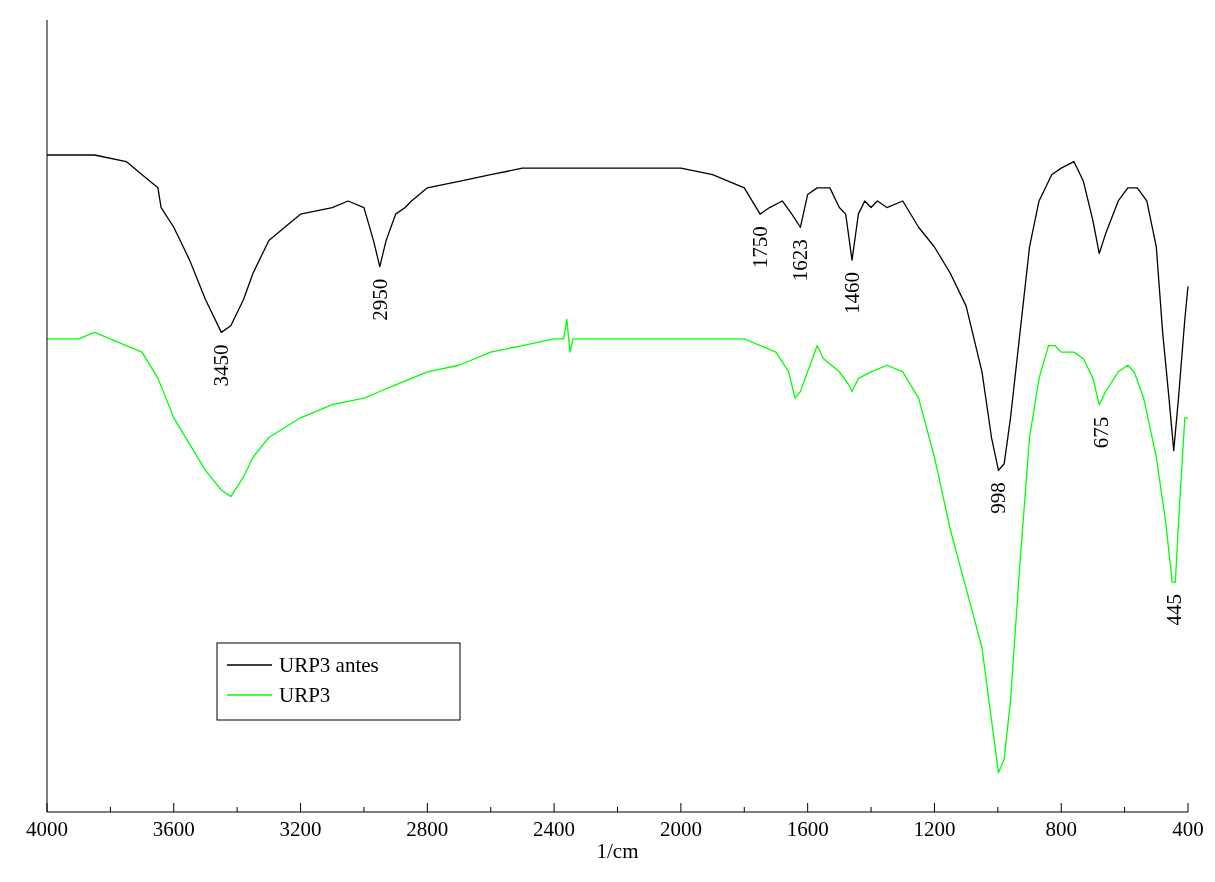 The height and width of the screenshot is (882, 1215). What do you see at coordinates (47, 829) in the screenshot?
I see `x-tick-label: 4000` at bounding box center [47, 829].